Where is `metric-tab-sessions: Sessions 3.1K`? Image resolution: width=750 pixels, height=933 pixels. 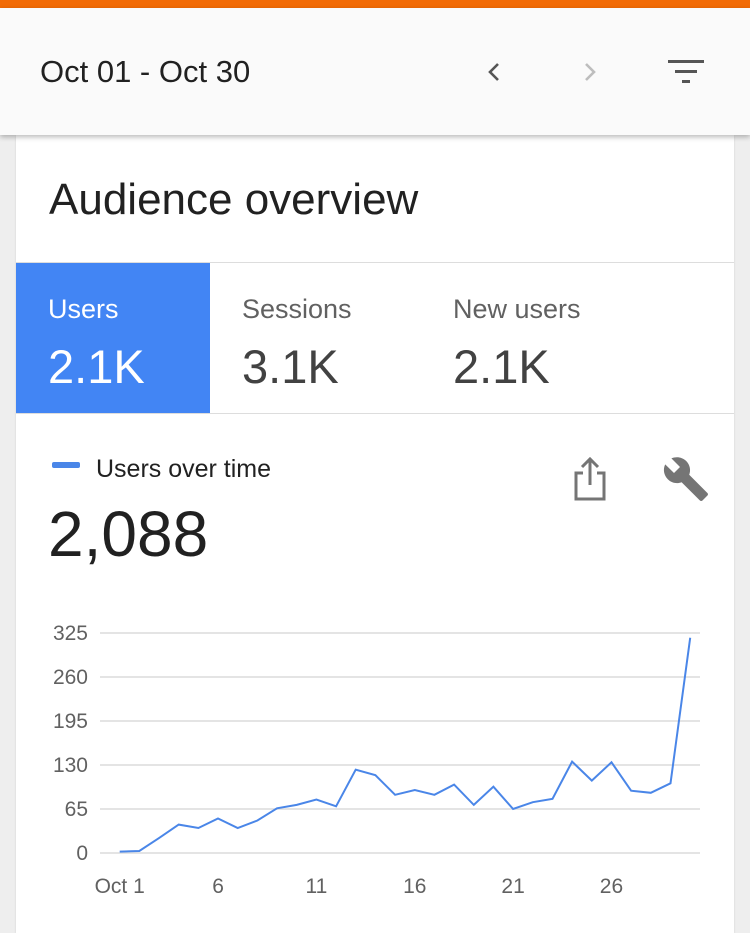
metric-tab-sessions: Sessions 3.1K is located at coordinates (315, 338).